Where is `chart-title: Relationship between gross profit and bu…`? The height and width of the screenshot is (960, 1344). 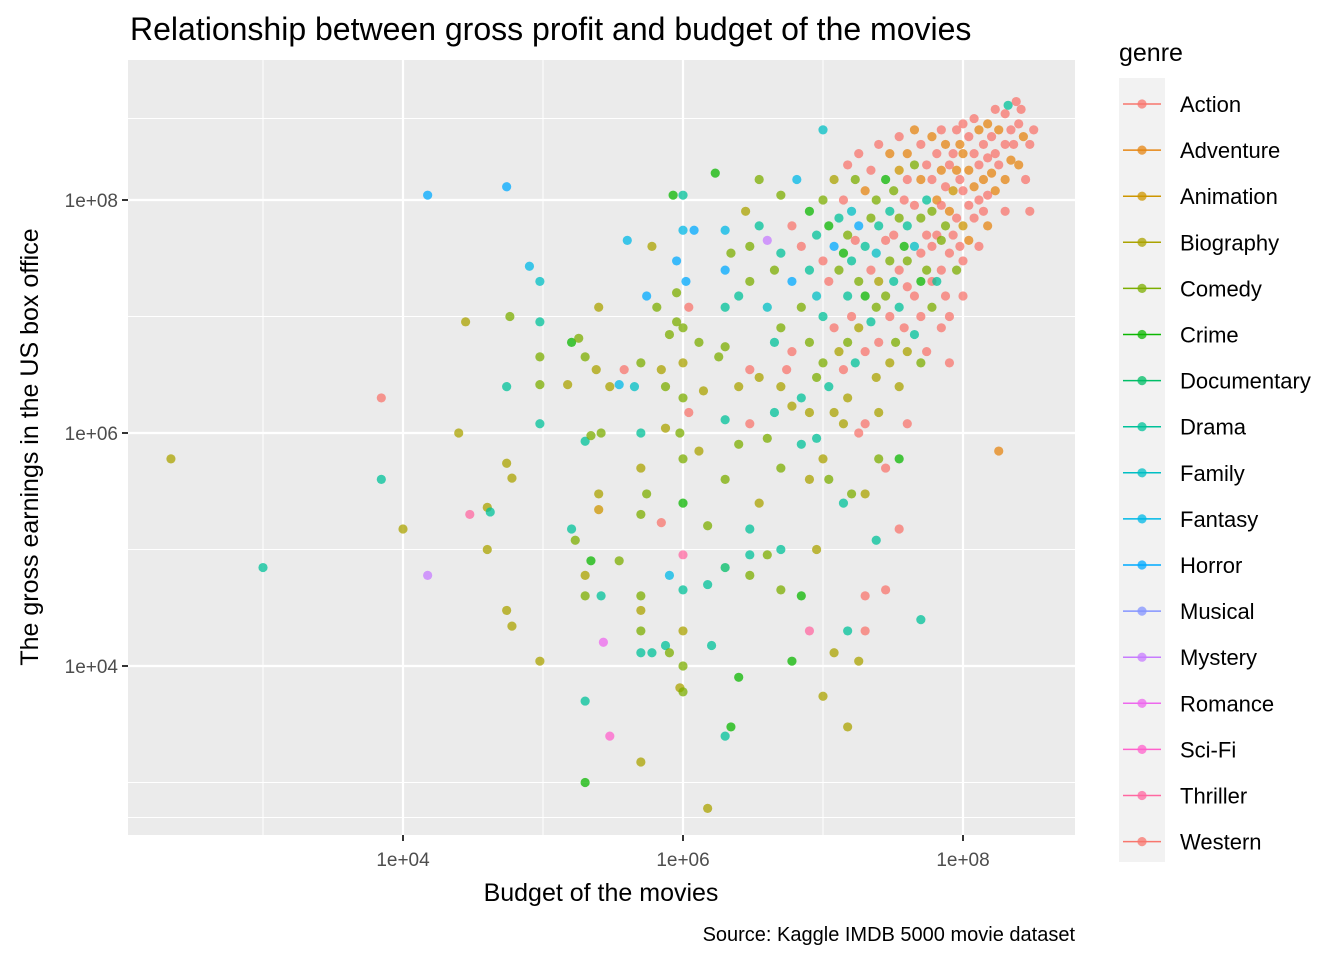
chart-title: Relationship between gross profit and bu… is located at coordinates (550, 29).